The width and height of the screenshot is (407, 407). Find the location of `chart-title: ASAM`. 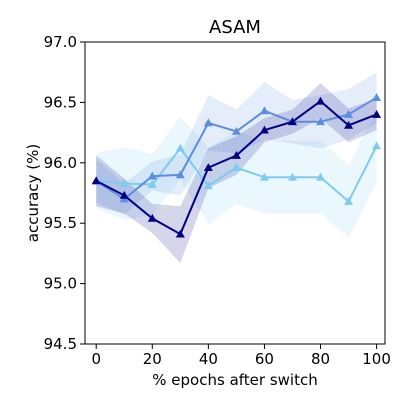

chart-title: ASAM is located at coordinates (235, 27).